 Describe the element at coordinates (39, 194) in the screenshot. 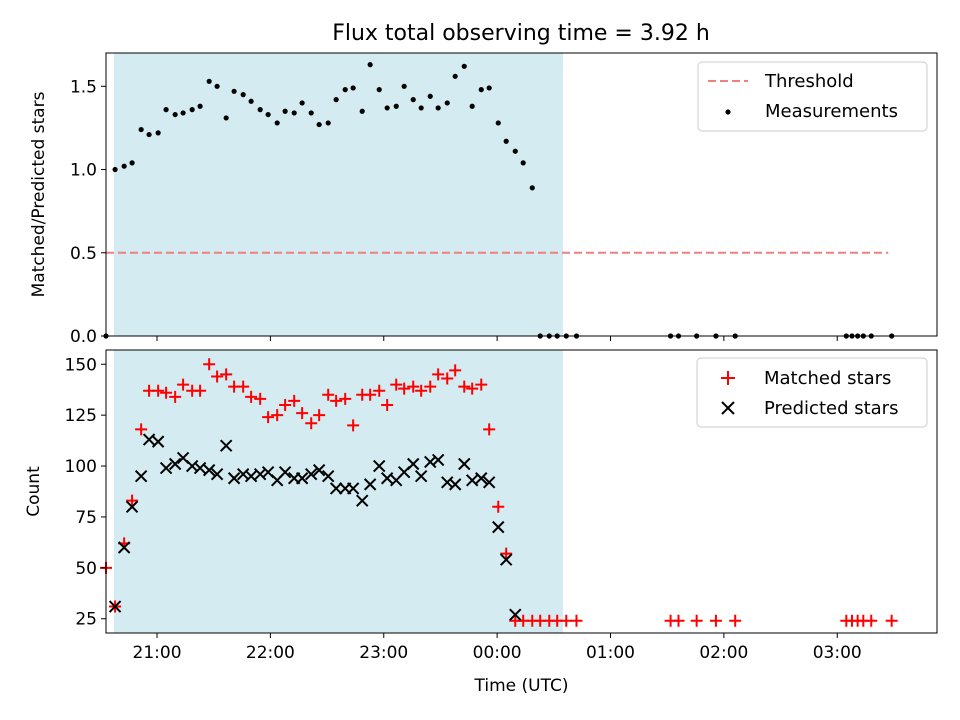

I see `ratio-ylabel: Matched/Predicted stars` at that location.